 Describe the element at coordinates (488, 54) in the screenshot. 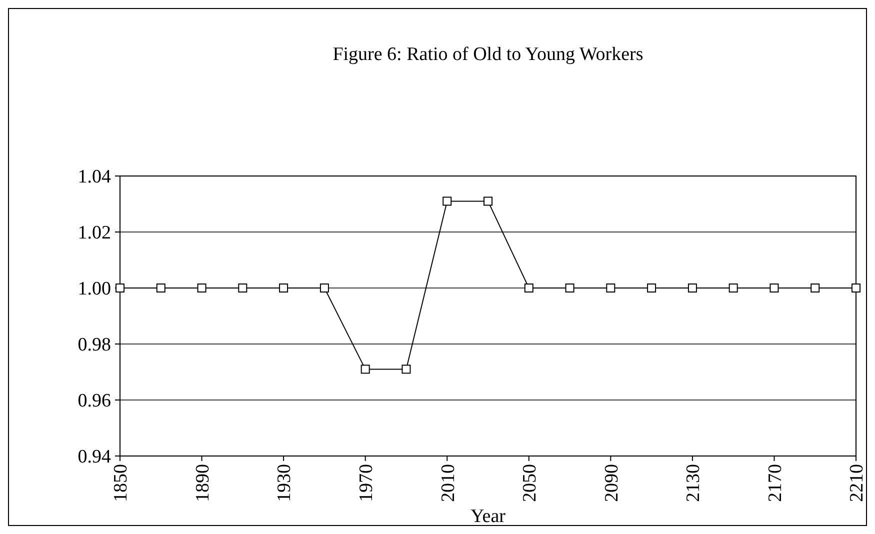

I see `chart-title: Figure 6: Ratio of Old to Young Workers` at that location.